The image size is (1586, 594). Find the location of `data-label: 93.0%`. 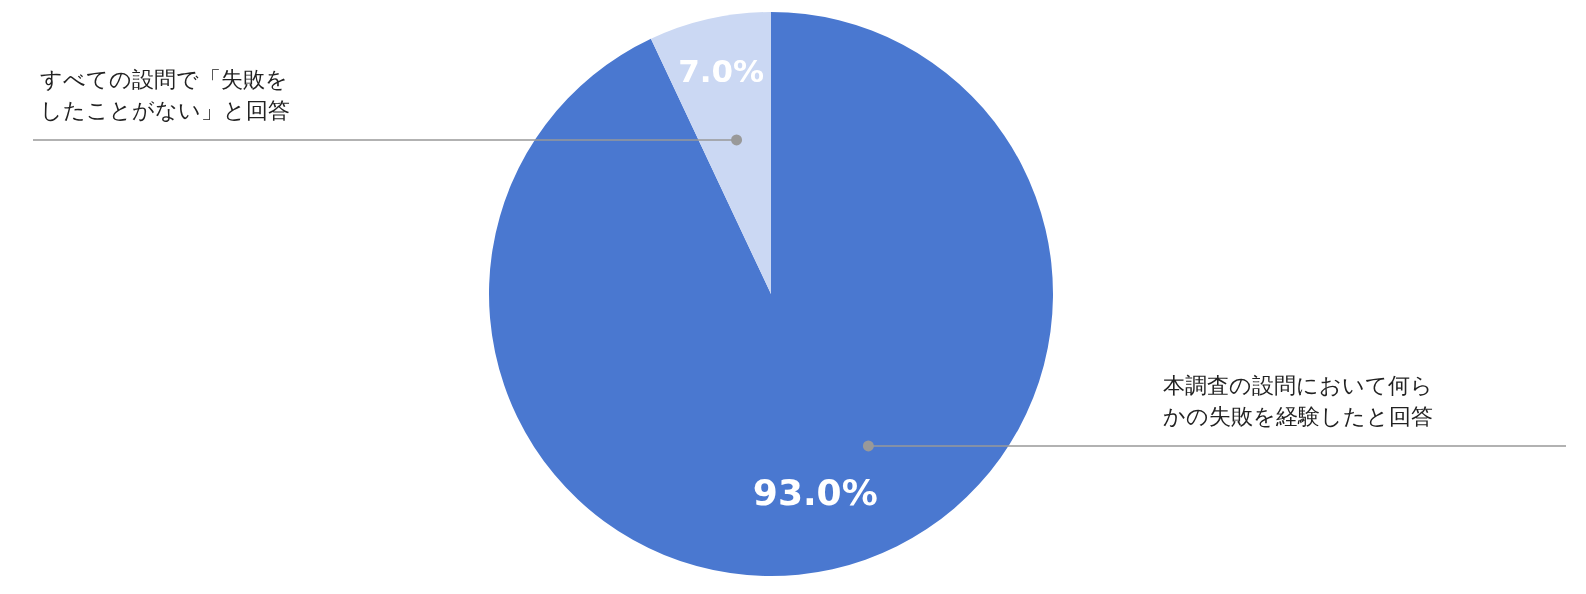

data-label: 93.0% is located at coordinates (815, 492).